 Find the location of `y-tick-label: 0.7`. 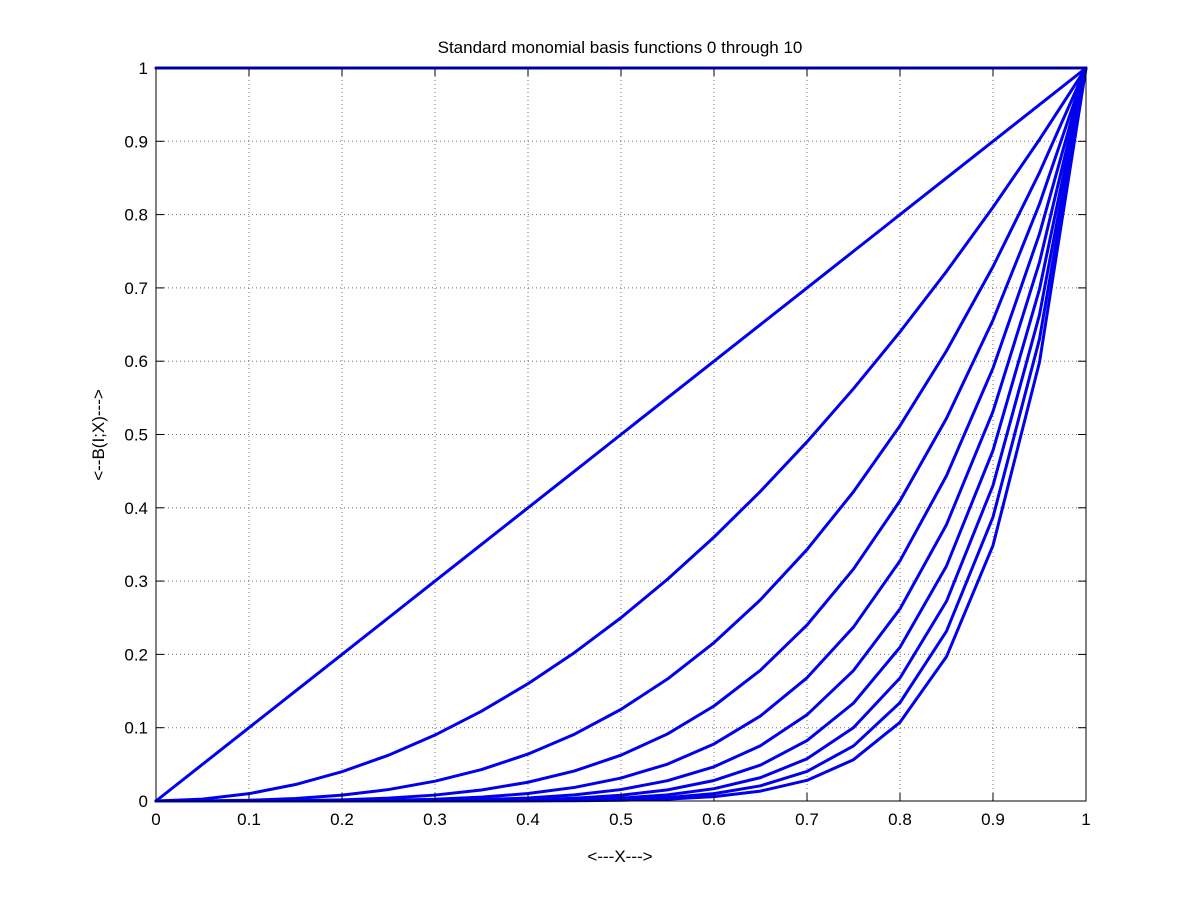

y-tick-label: 0.7 is located at coordinates (136, 288).